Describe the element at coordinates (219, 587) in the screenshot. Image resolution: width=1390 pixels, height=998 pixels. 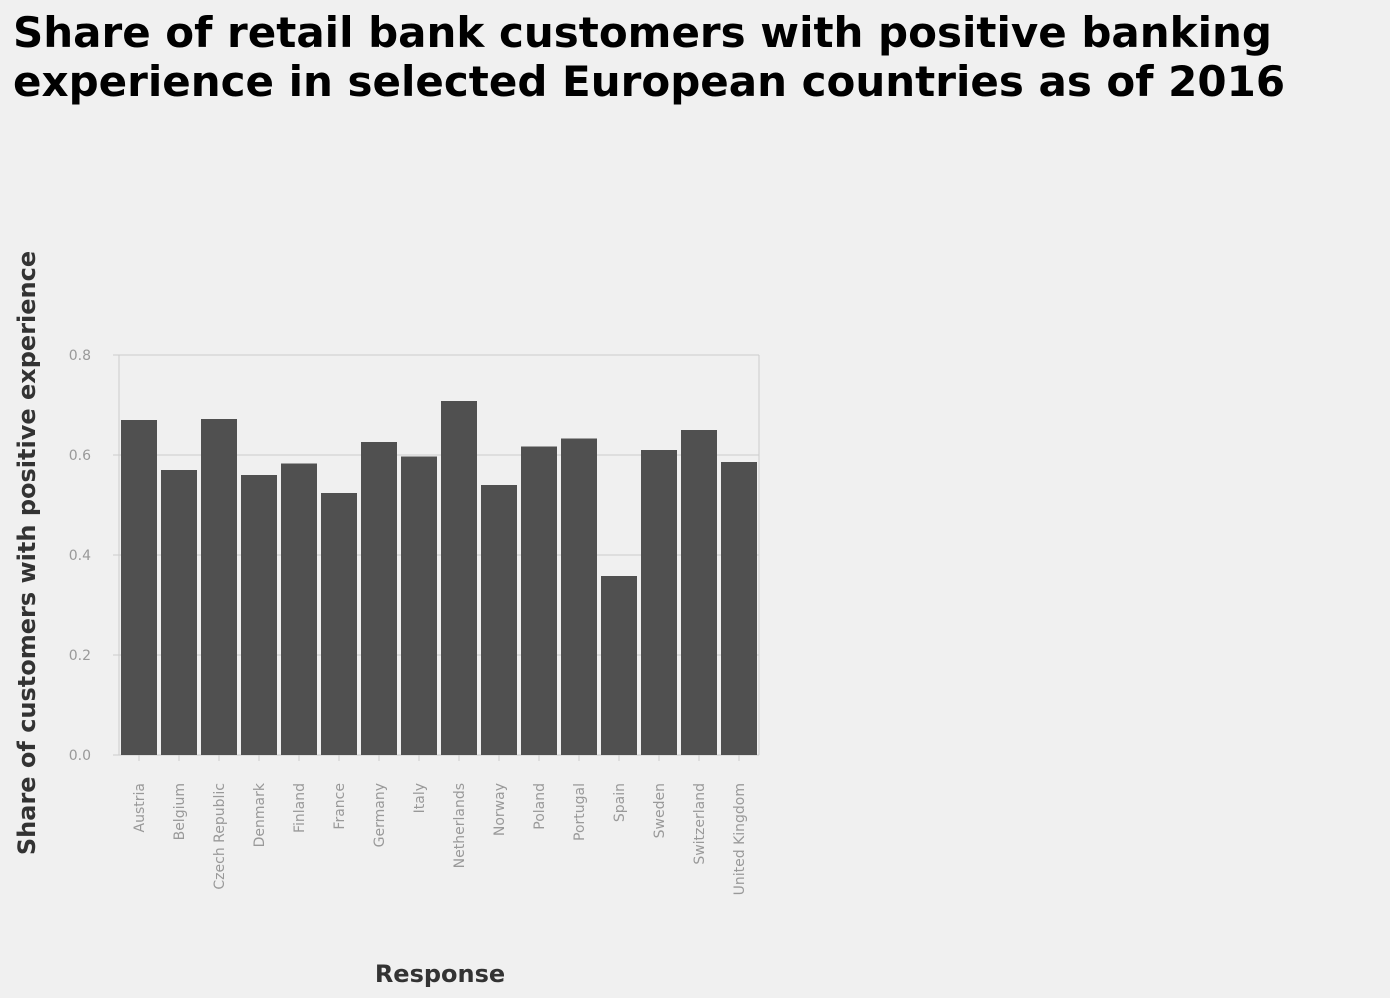
I see `bar-czech-republic` at that location.